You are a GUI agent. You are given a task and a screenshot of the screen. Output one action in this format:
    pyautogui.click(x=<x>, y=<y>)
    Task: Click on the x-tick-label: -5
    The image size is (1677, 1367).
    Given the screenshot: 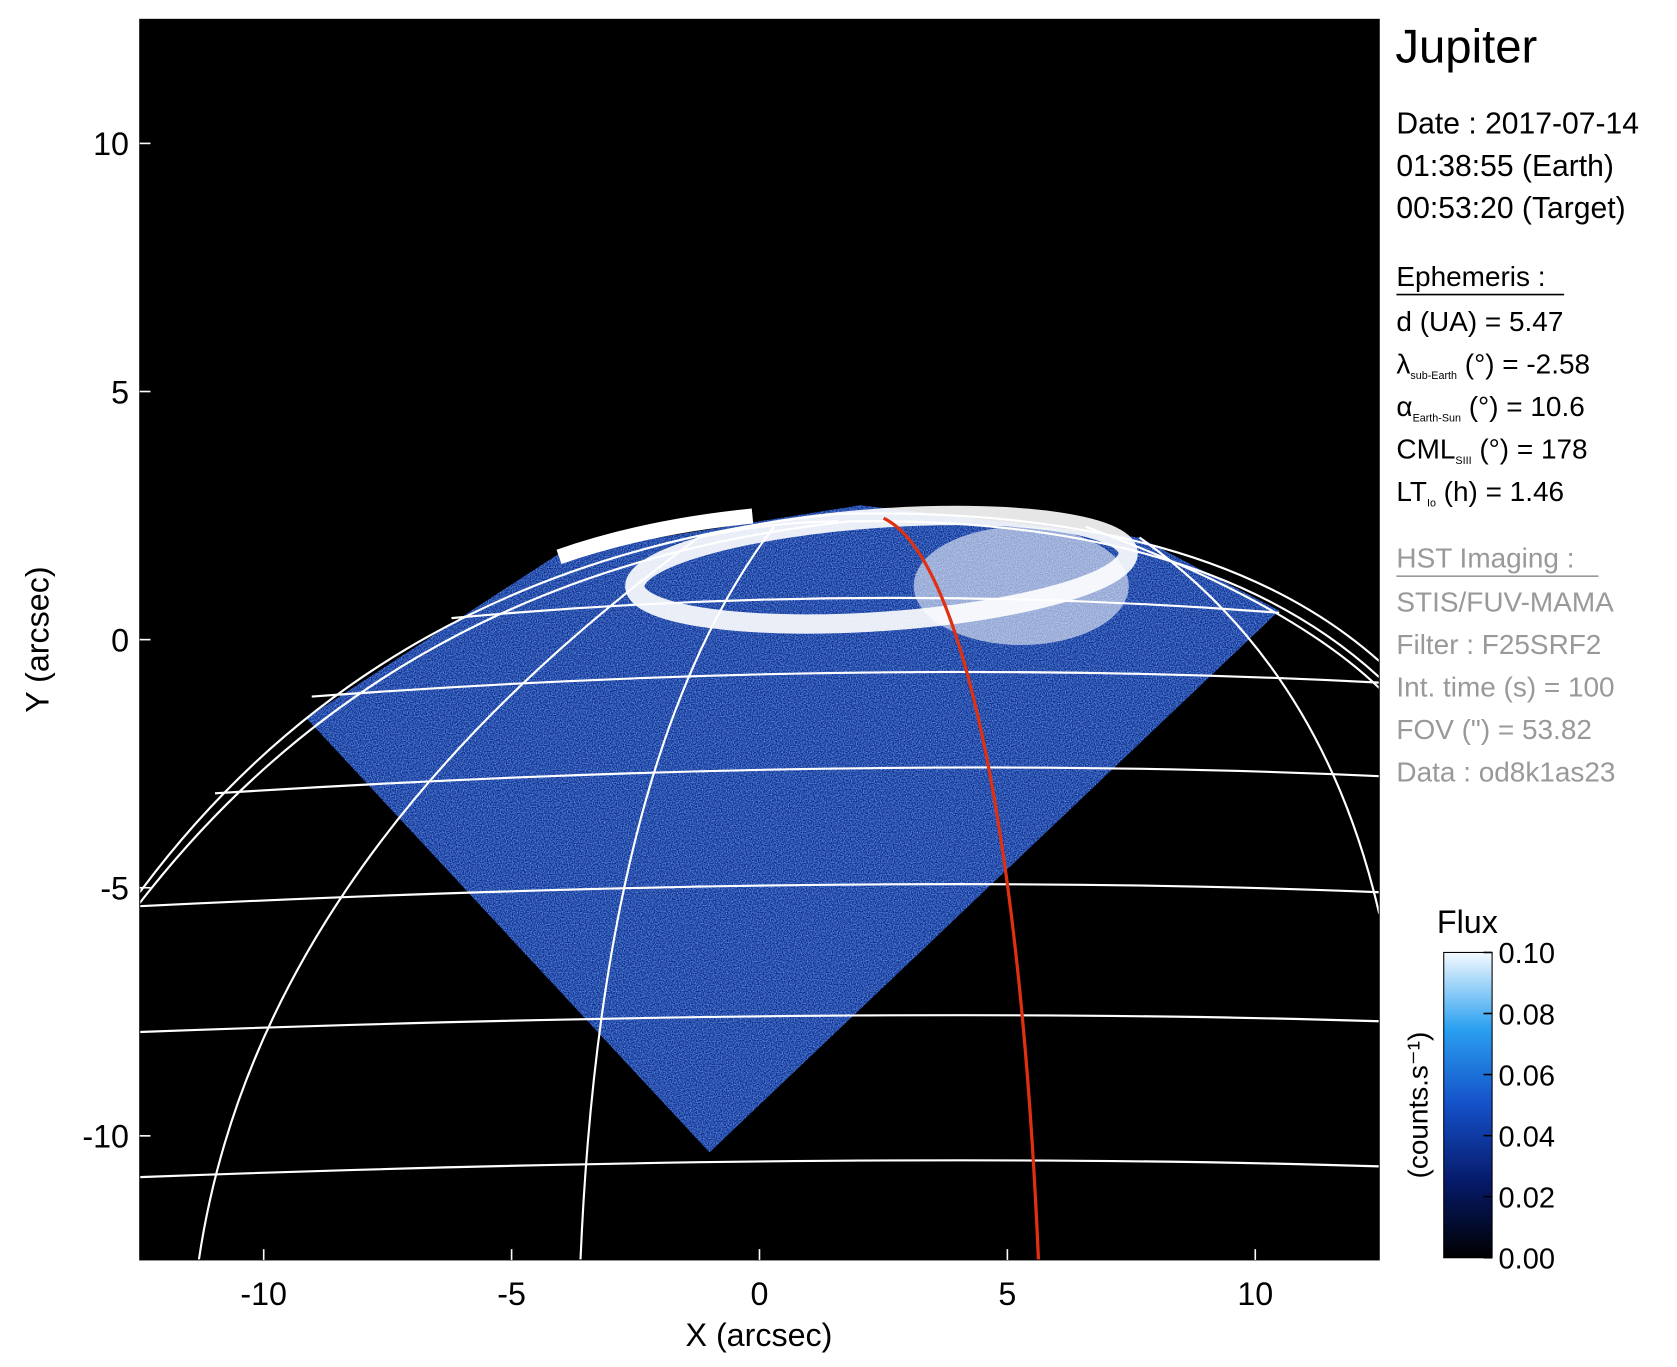 What is the action you would take?
    pyautogui.click(x=511, y=1294)
    